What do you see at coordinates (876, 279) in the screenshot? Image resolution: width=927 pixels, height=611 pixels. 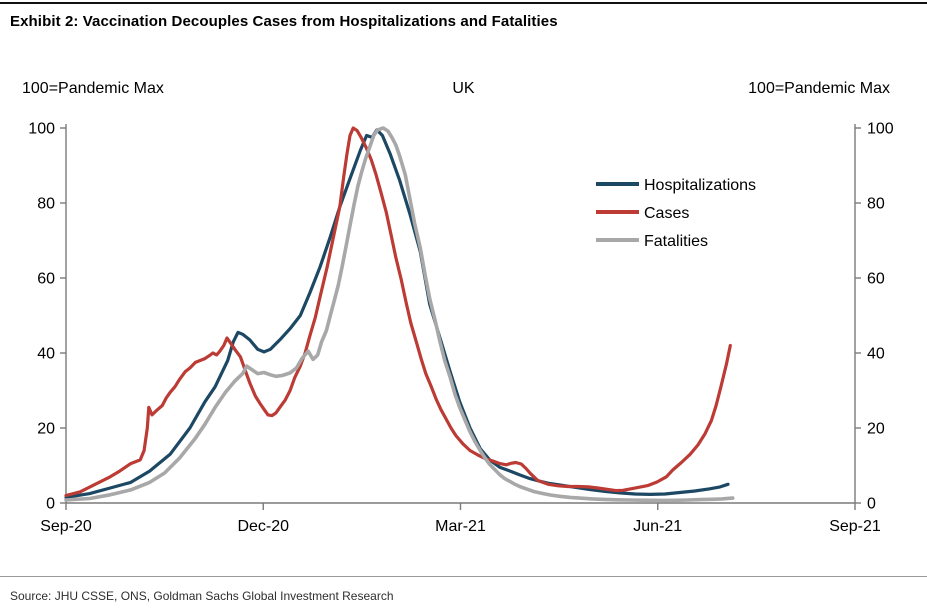 I see `y-tick-label-right: 60` at bounding box center [876, 279].